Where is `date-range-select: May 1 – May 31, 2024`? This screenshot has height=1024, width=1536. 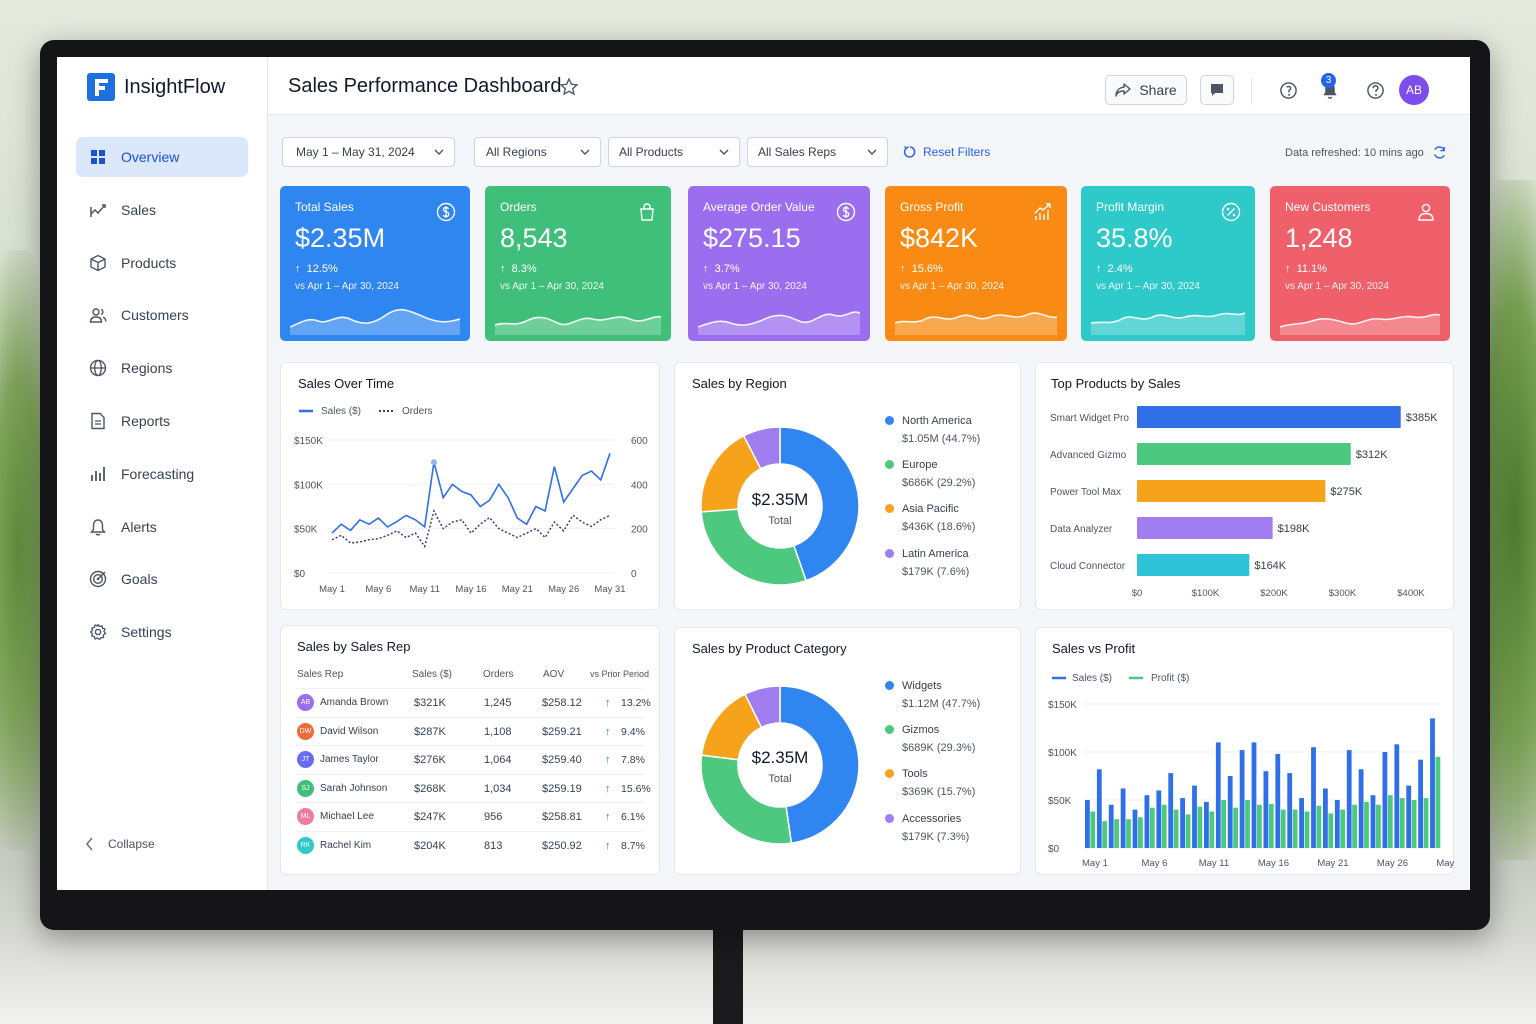 date-range-select: May 1 – May 31, 2024 is located at coordinates (368, 152).